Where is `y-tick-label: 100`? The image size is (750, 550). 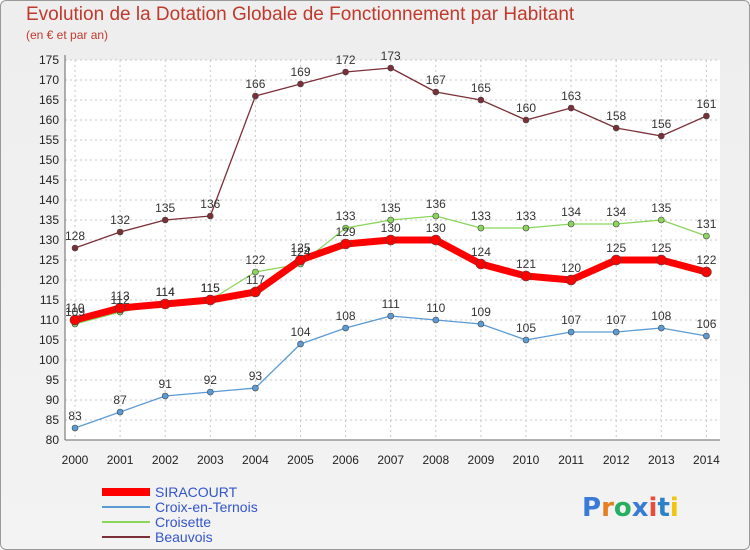 y-tick-label: 100 is located at coordinates (49, 360).